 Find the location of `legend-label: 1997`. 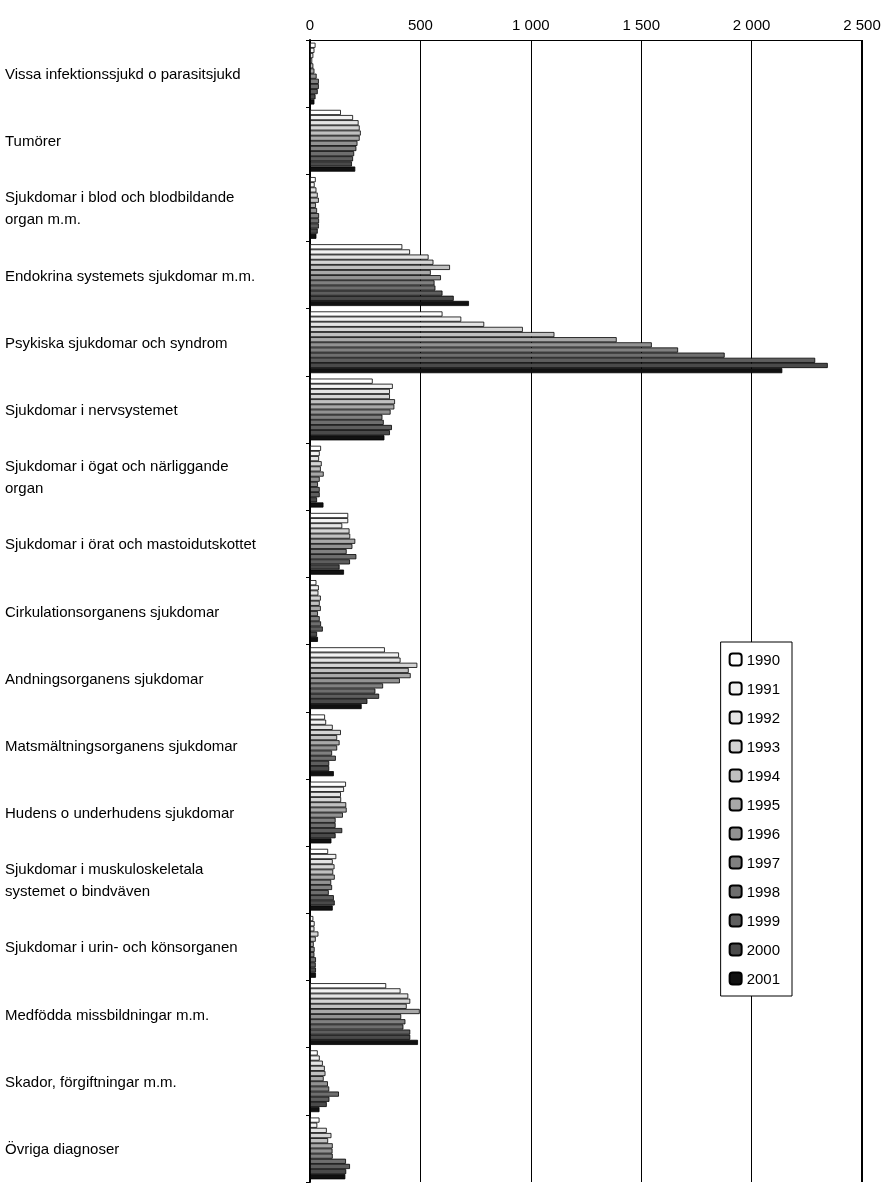

legend-label: 1997 is located at coordinates (763, 862).